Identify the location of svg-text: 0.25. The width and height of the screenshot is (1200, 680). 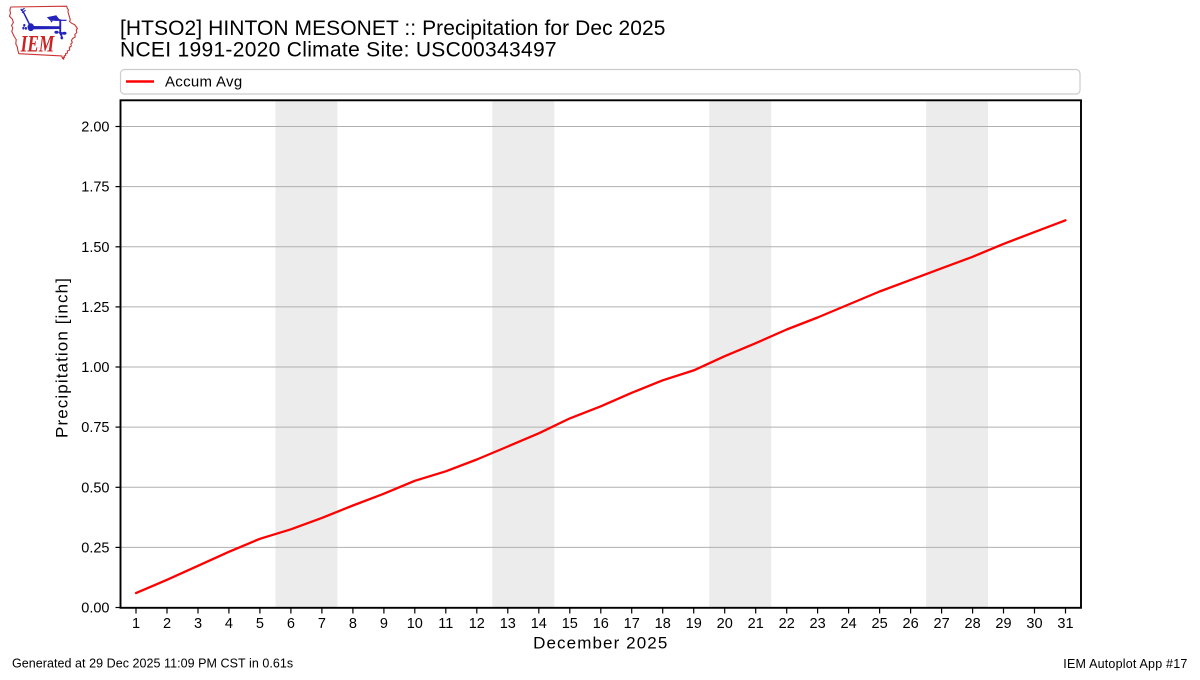
(95, 549).